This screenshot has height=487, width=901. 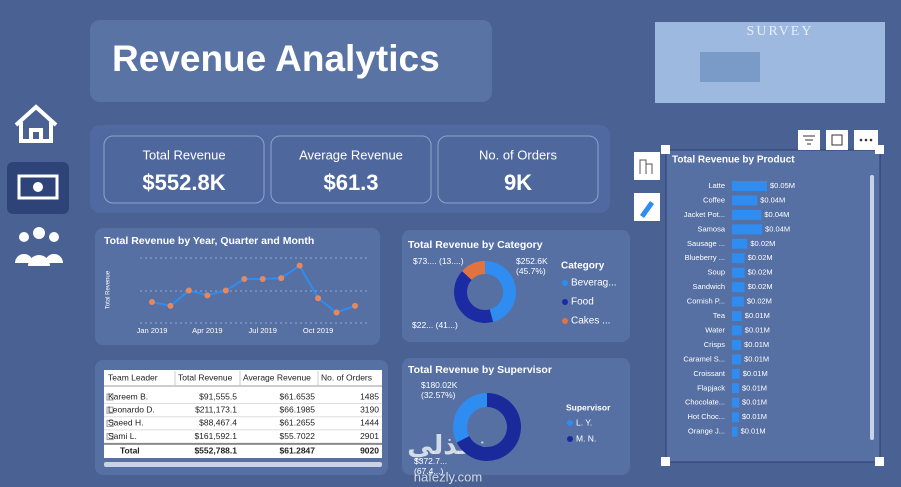 I want to click on label-box: $180.02K (32.57%), so click(x=439, y=390).